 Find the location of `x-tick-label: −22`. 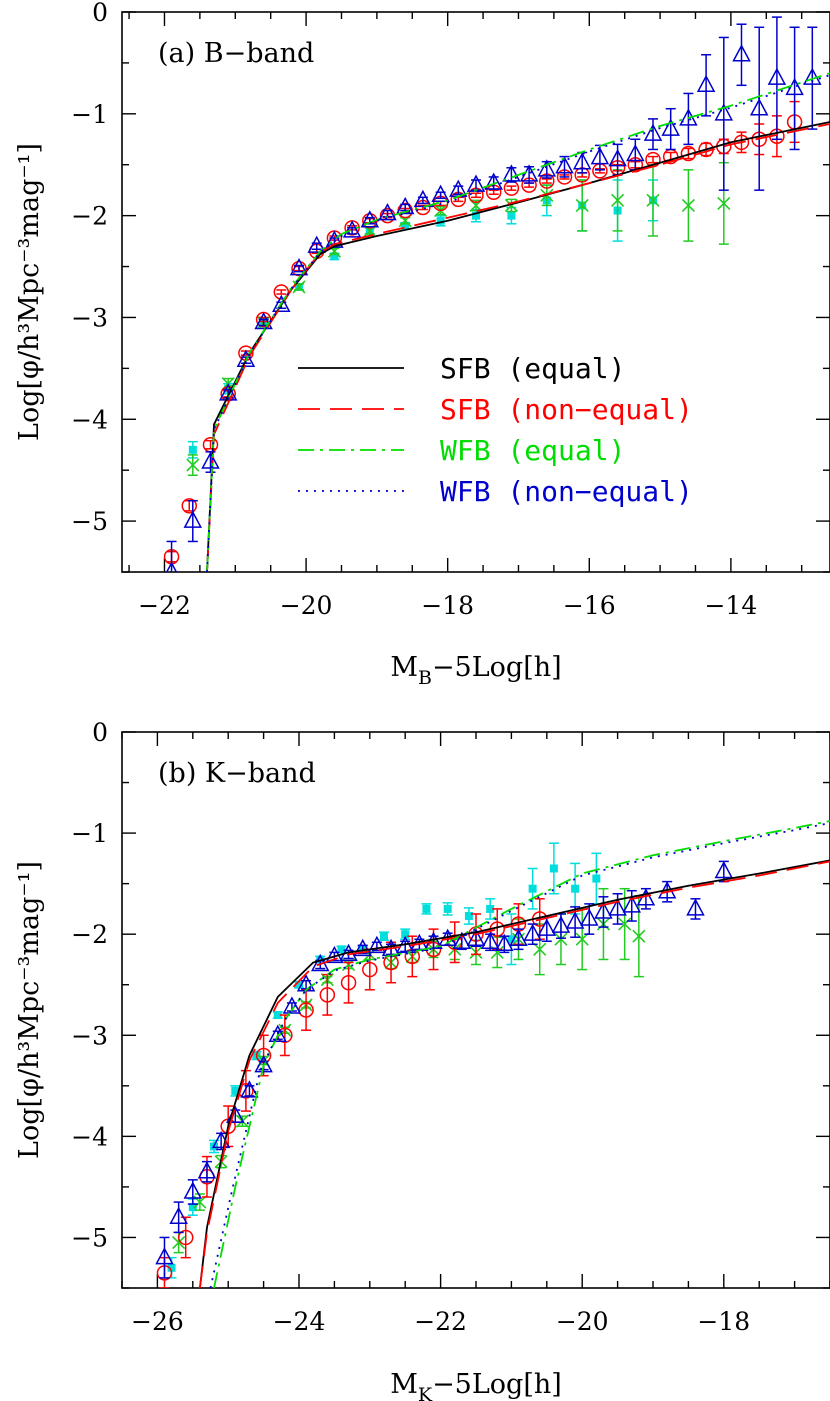

x-tick-label: −22 is located at coordinates (164, 605).